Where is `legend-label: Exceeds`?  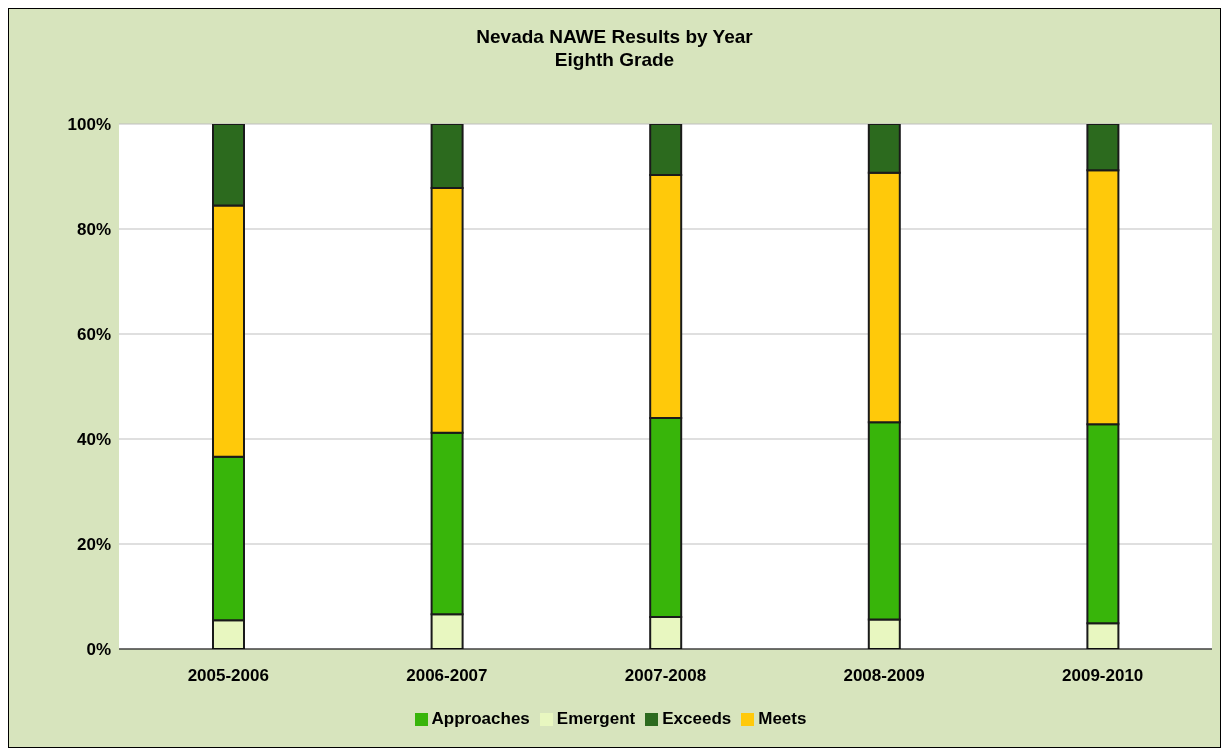 legend-label: Exceeds is located at coordinates (697, 718).